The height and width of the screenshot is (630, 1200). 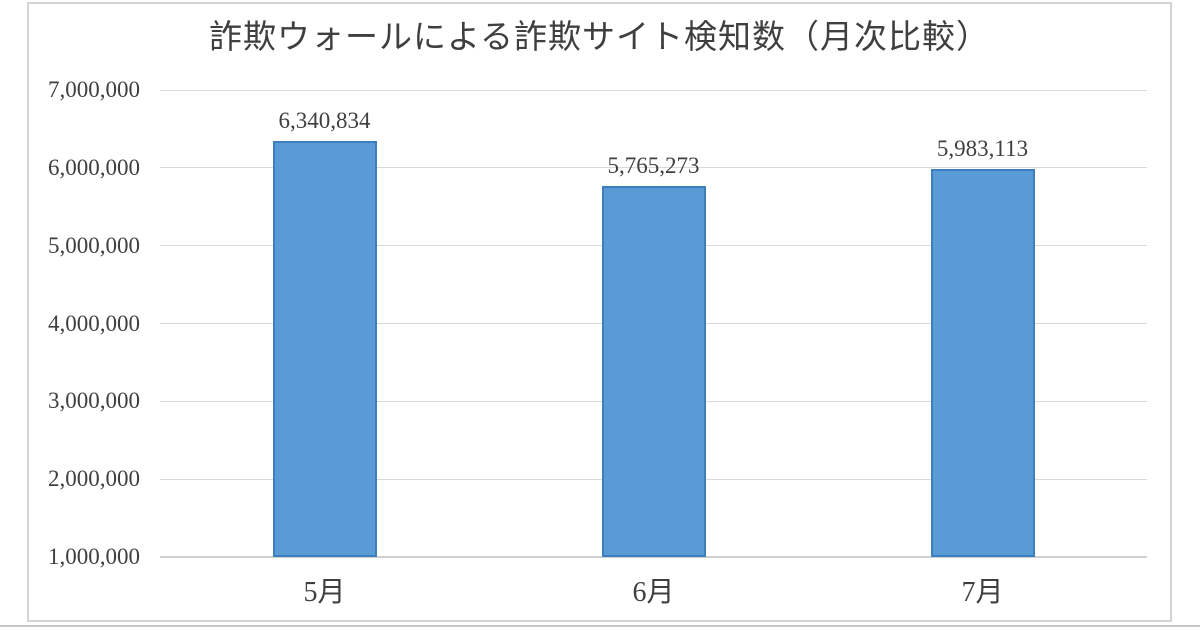 What do you see at coordinates (653, 557) in the screenshot?
I see `x-axis-line` at bounding box center [653, 557].